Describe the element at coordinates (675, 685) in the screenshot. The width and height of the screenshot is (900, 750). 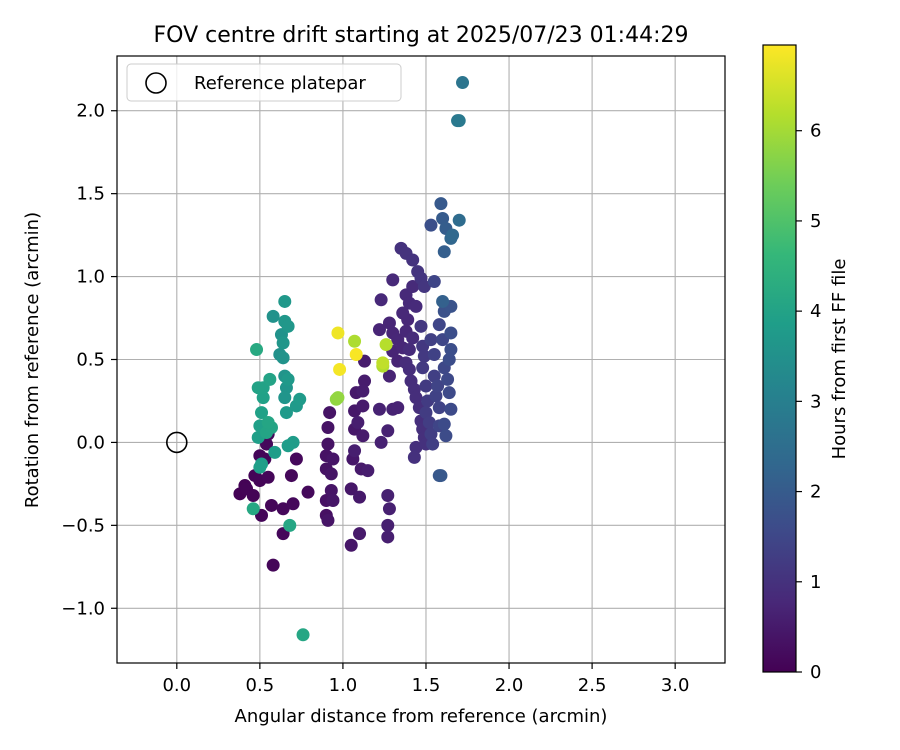
I see `x-tick-label: 3.0` at that location.